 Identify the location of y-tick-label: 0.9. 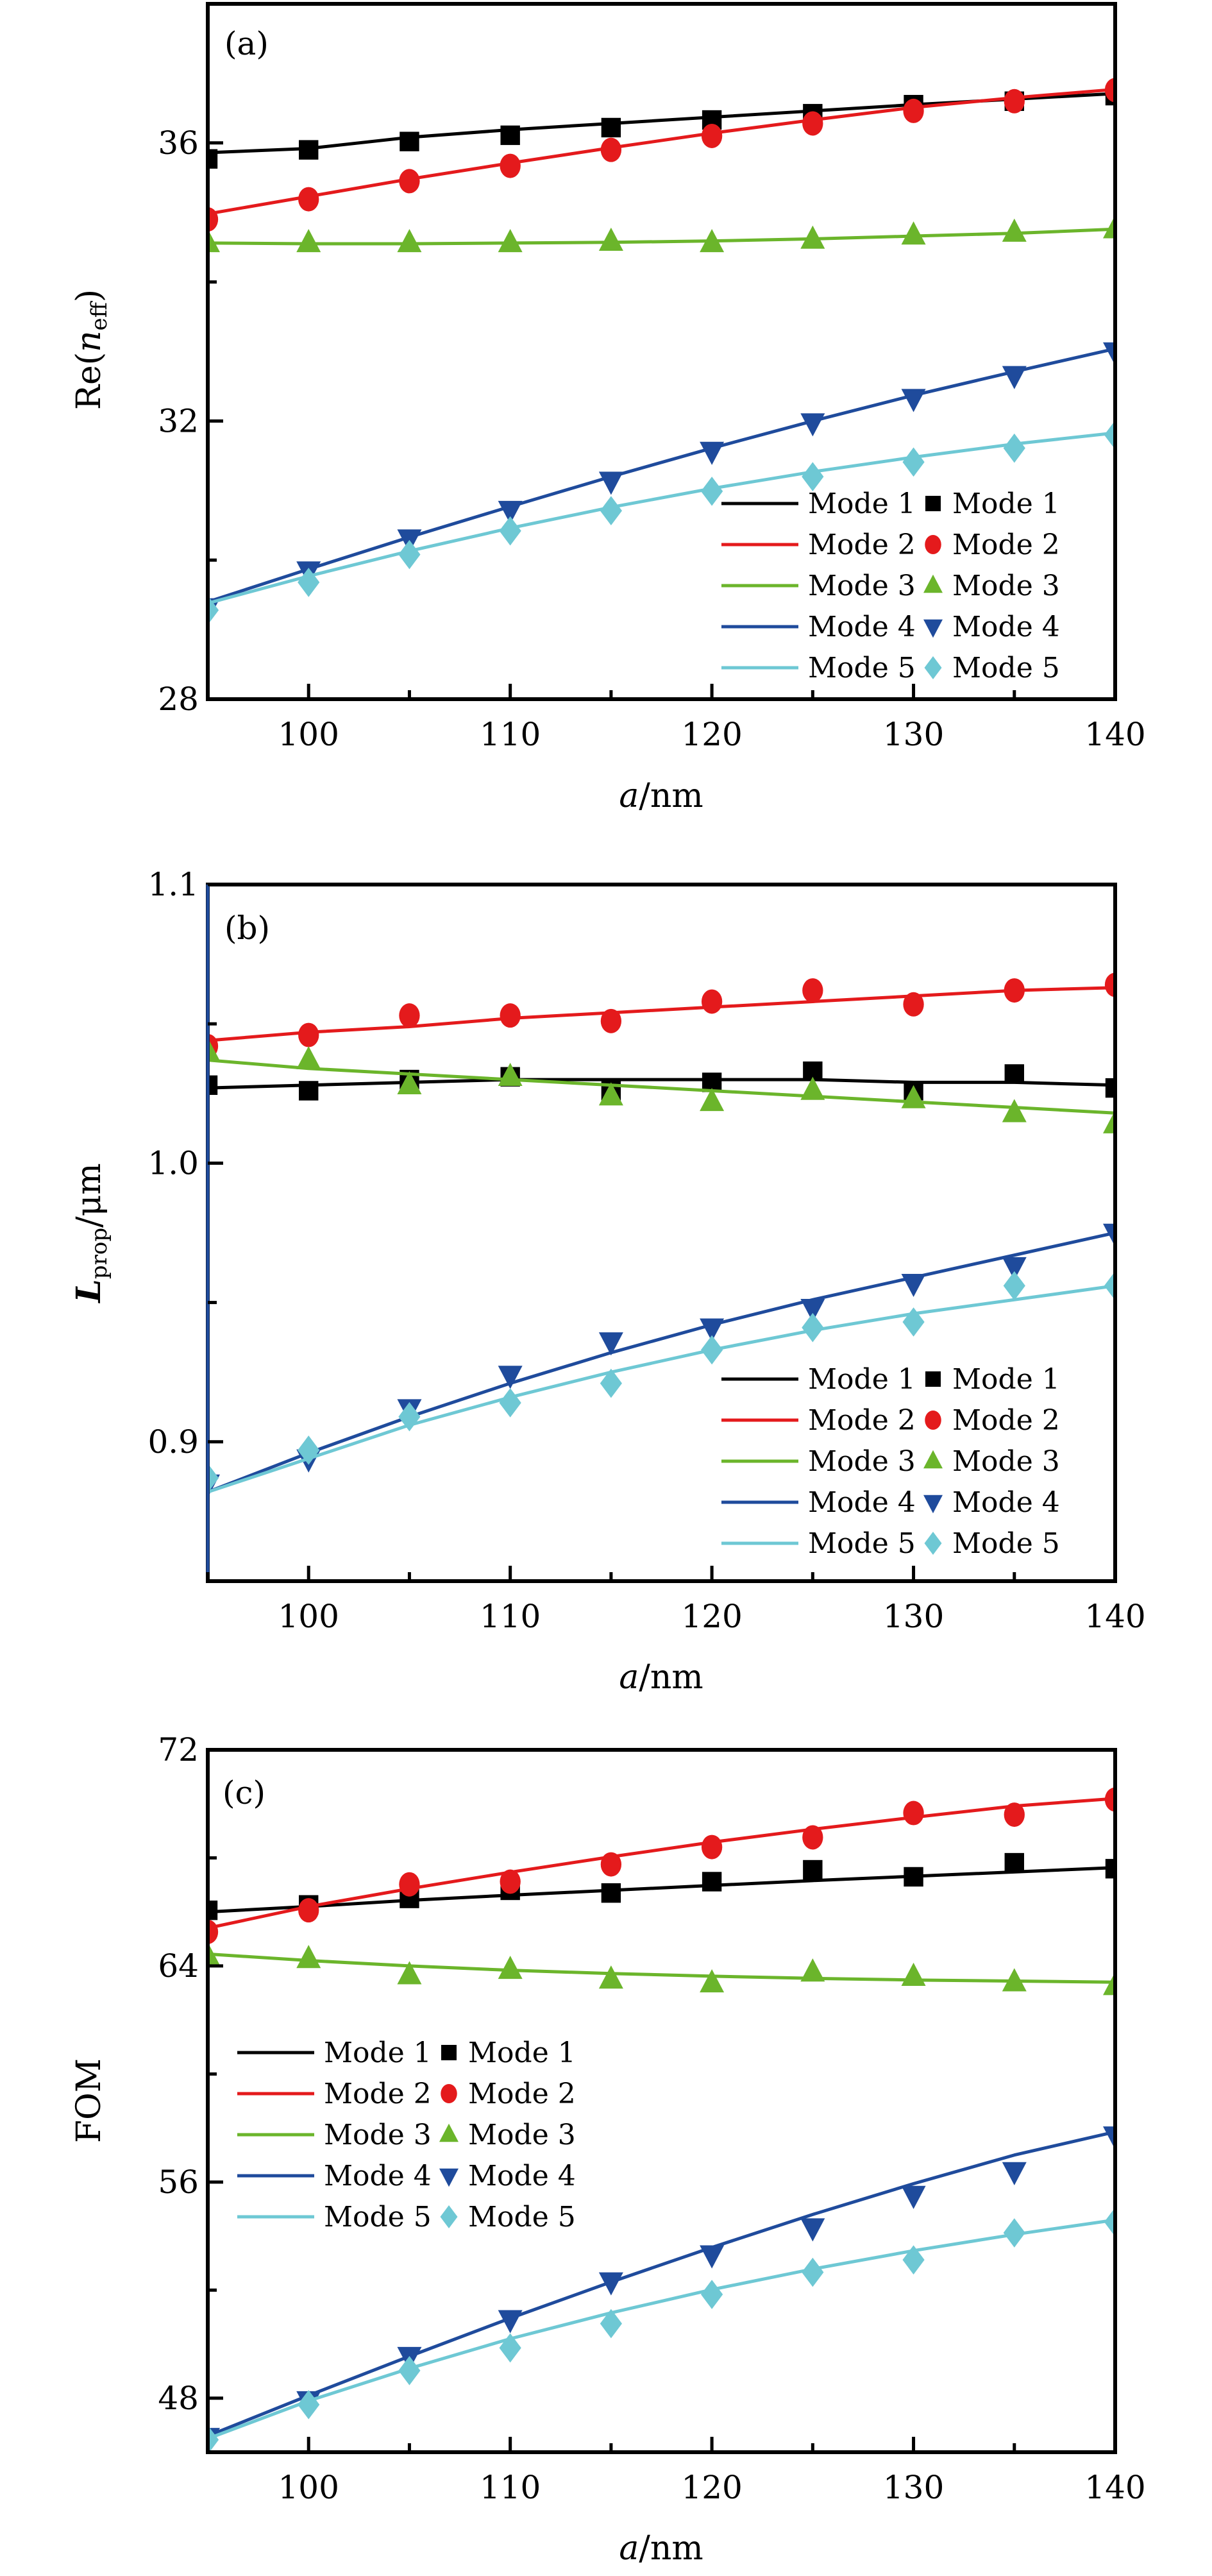
(173, 1442).